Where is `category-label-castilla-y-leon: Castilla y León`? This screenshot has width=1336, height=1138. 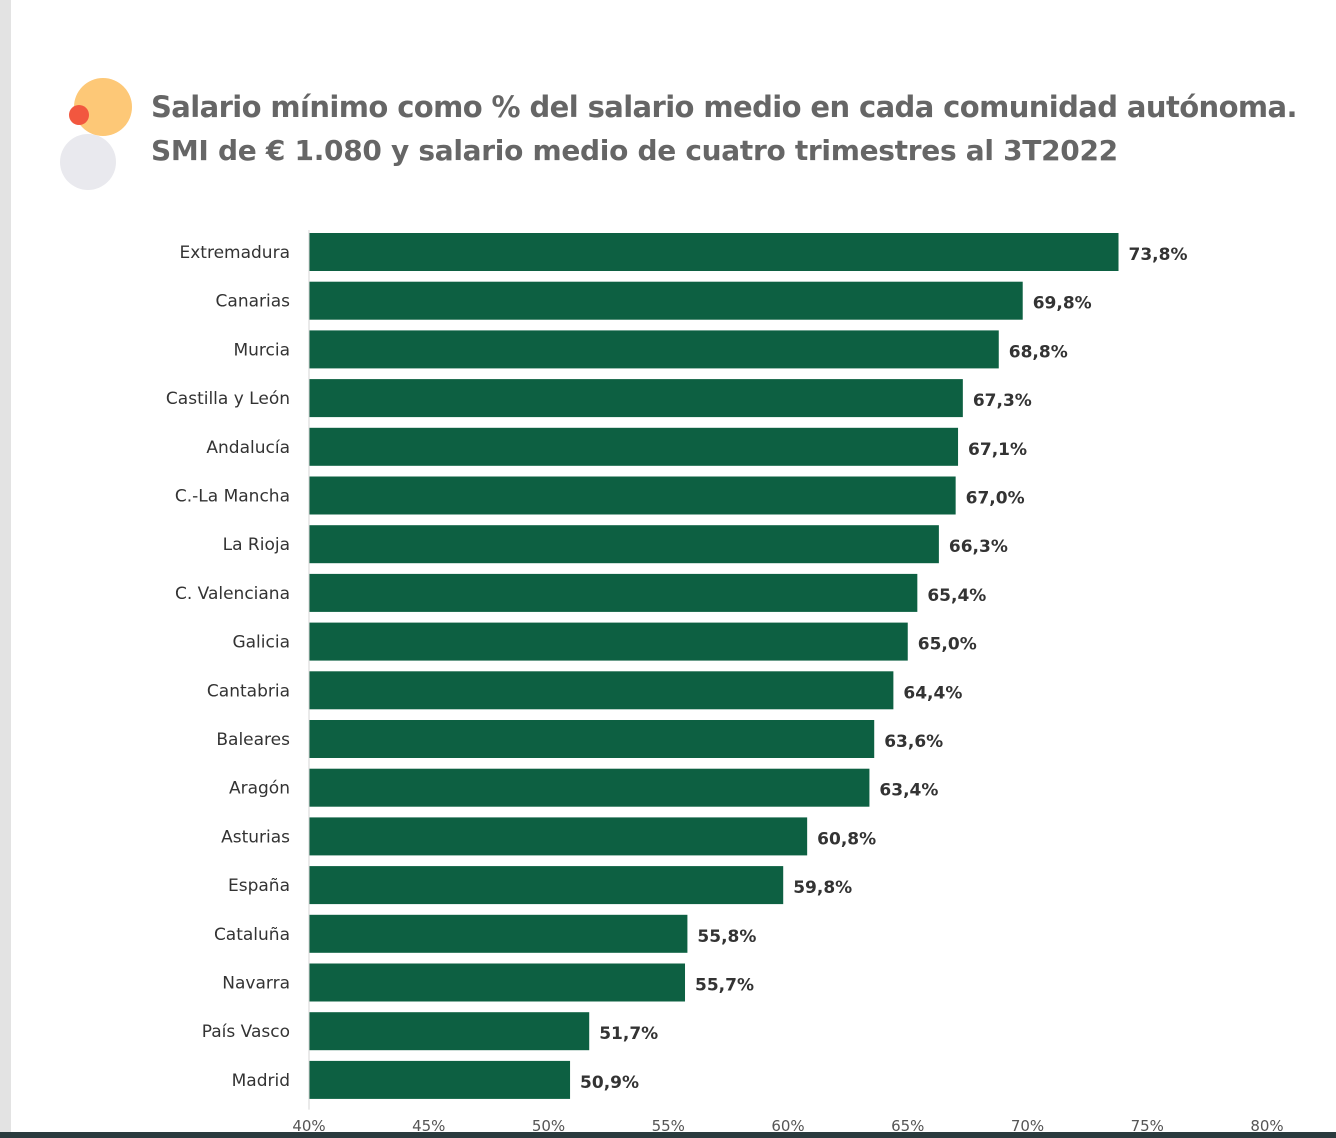
category-label-castilla-y-leon: Castilla y León is located at coordinates (228, 399).